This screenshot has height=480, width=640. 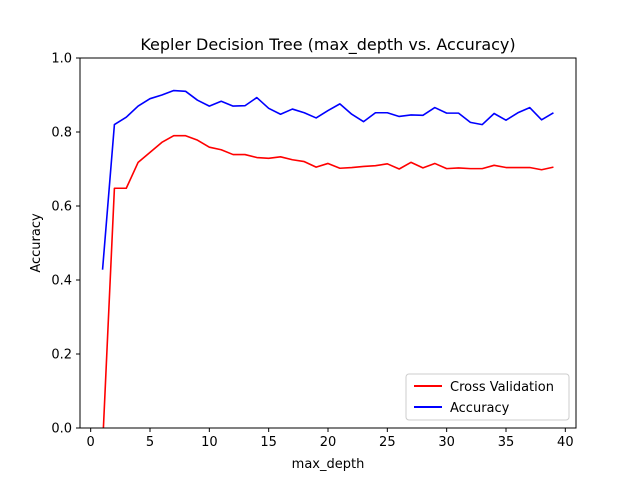 What do you see at coordinates (61, 429) in the screenshot?
I see `y-tick-label: 0.0` at bounding box center [61, 429].